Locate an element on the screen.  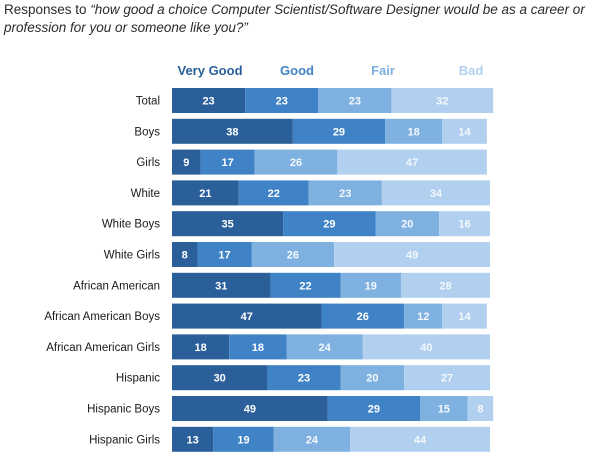
bar-row-total: Total 23 23 23 32 is located at coordinates (315, 100).